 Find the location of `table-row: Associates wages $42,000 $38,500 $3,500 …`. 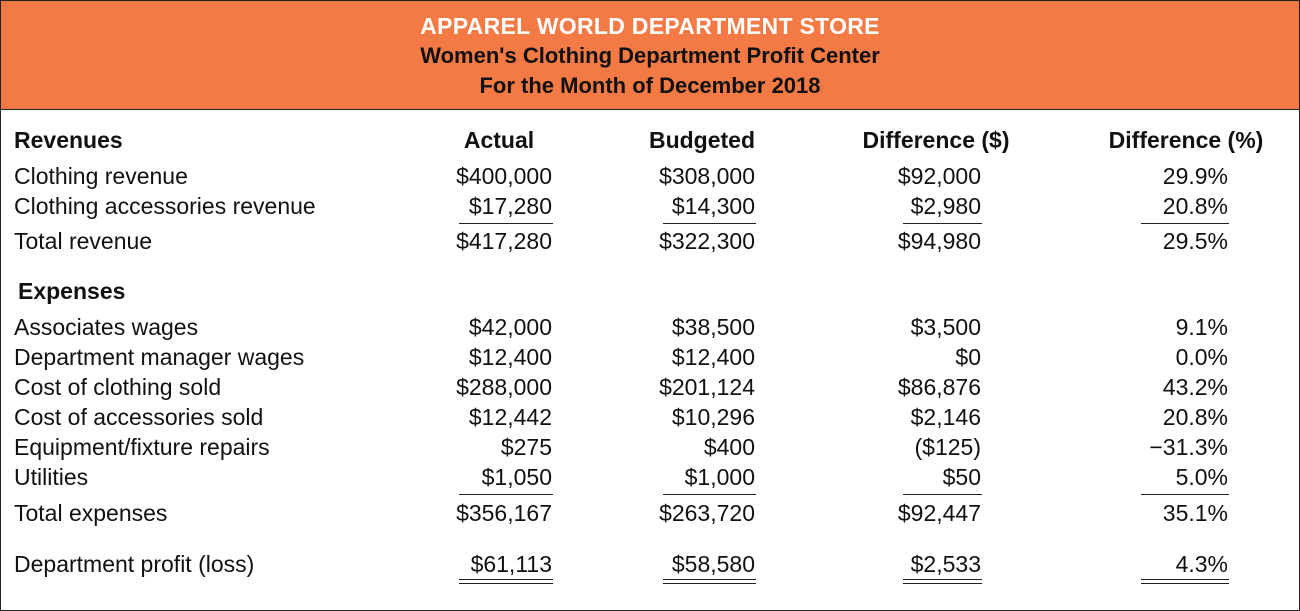

table-row: Associates wages $42,000 $38,500 $3,500 … is located at coordinates (650, 329).